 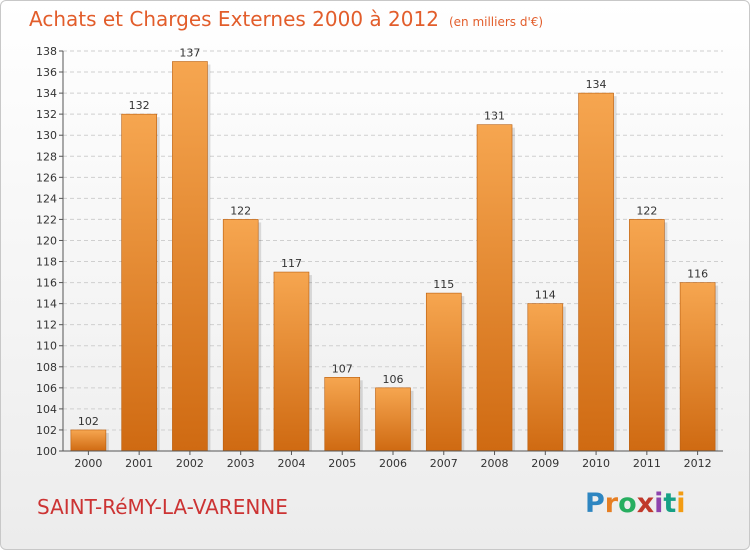 I want to click on y-tick-label: 128, so click(x=46, y=156).